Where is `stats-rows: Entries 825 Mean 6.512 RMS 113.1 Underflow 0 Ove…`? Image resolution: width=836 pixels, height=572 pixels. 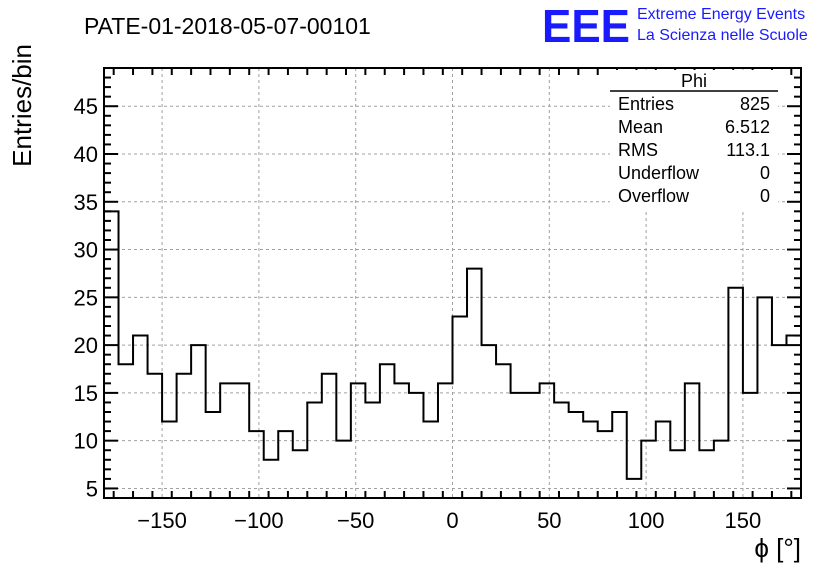
stats-rows: Entries 825 Mean 6.512 RMS 113.1 Underflow 0 Ove… is located at coordinates (694, 150).